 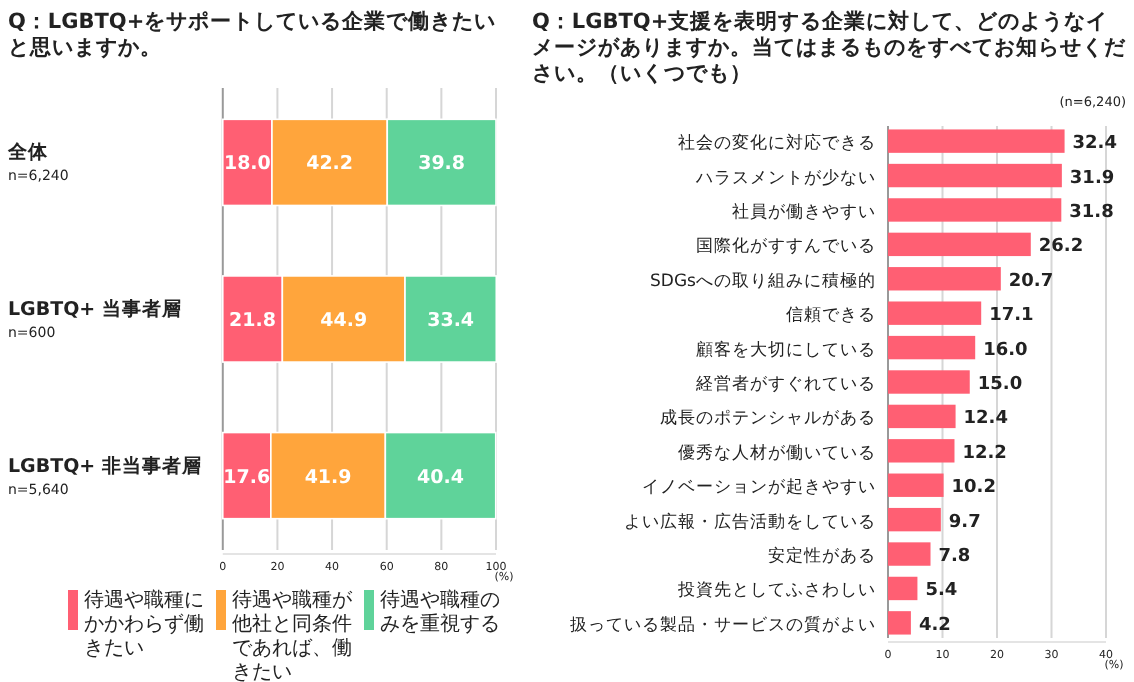 I want to click on data-label: 12.2, so click(x=984, y=453).